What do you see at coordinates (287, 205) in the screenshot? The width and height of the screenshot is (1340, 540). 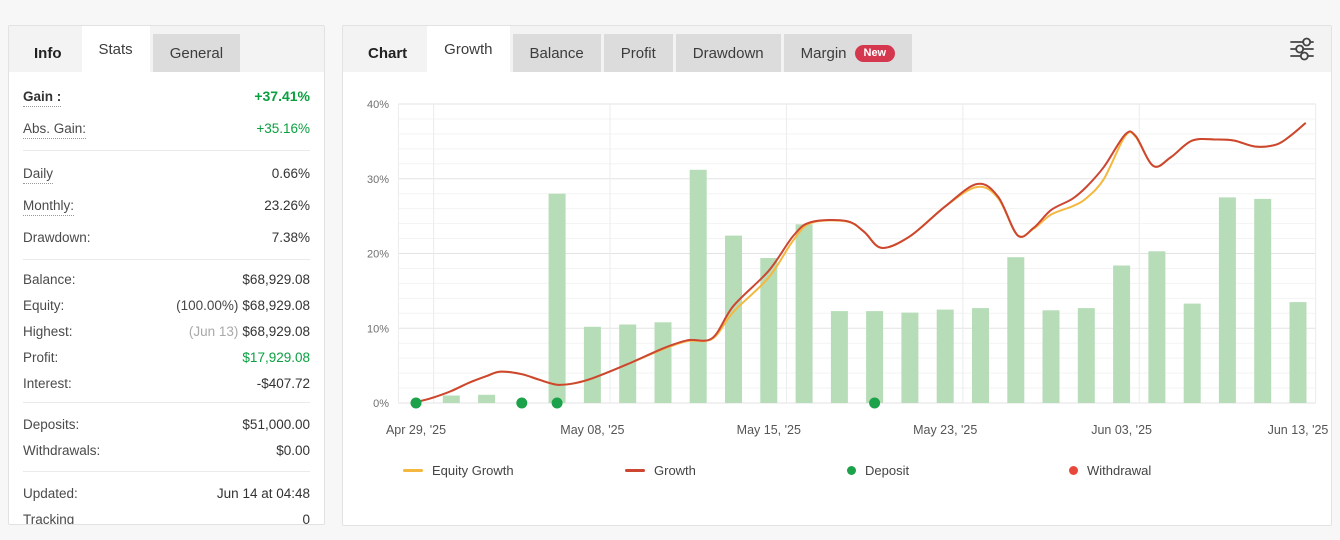 I see `stat-value: 23.26%` at bounding box center [287, 205].